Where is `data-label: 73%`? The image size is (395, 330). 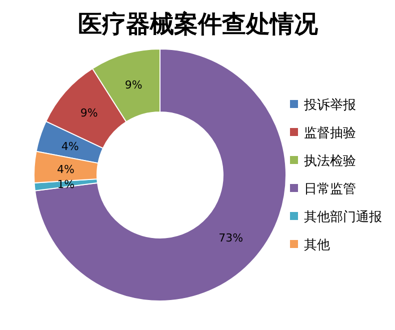
data-label: 73% is located at coordinates (231, 237).